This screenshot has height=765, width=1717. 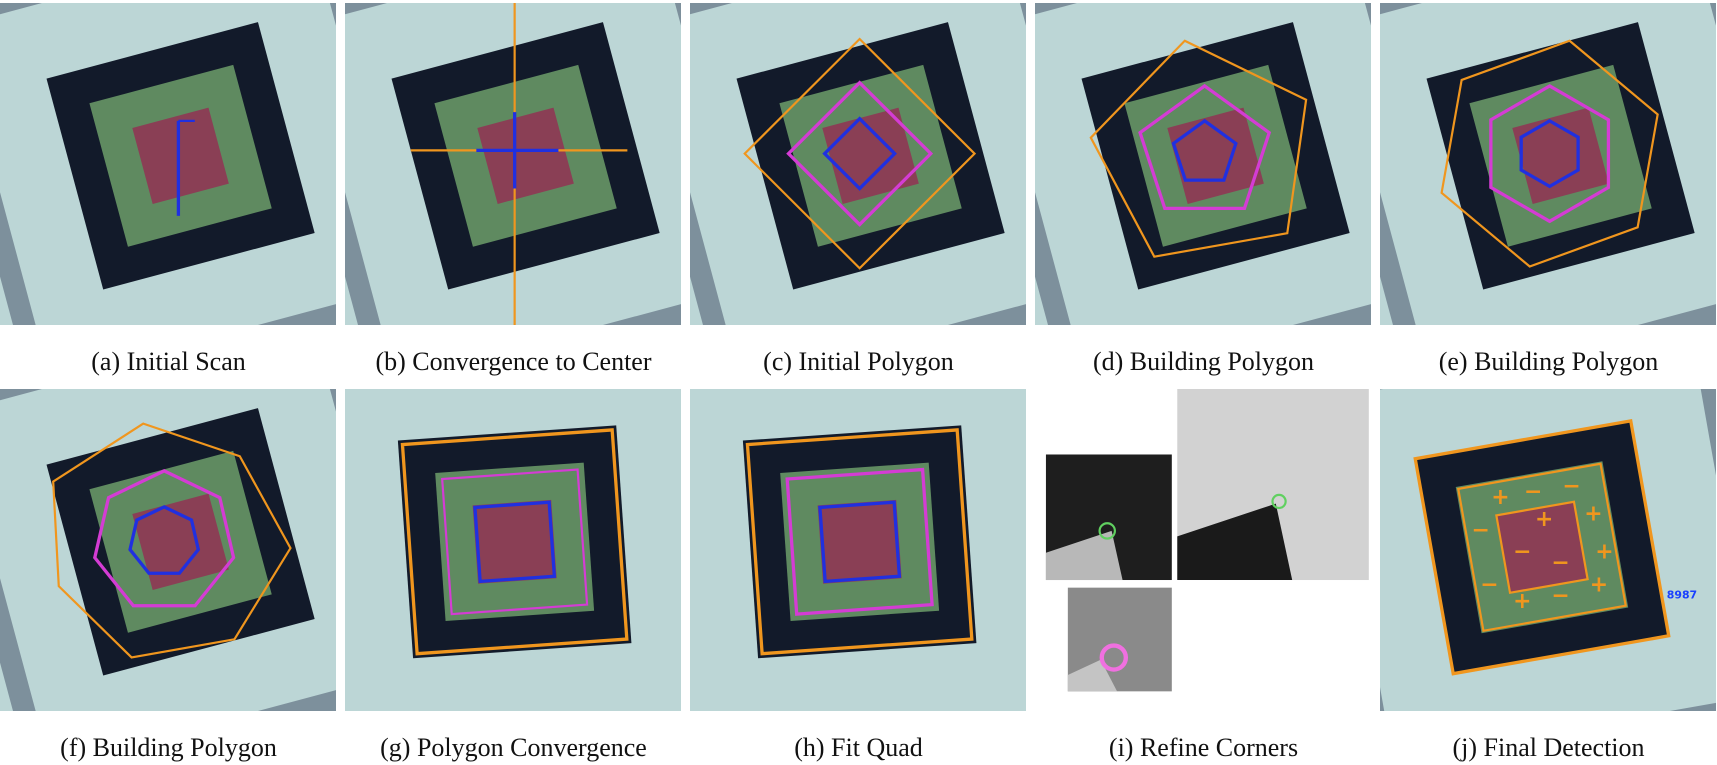 I want to click on panel-image: + − −+++−+−− +− −8987, so click(x=1548, y=550).